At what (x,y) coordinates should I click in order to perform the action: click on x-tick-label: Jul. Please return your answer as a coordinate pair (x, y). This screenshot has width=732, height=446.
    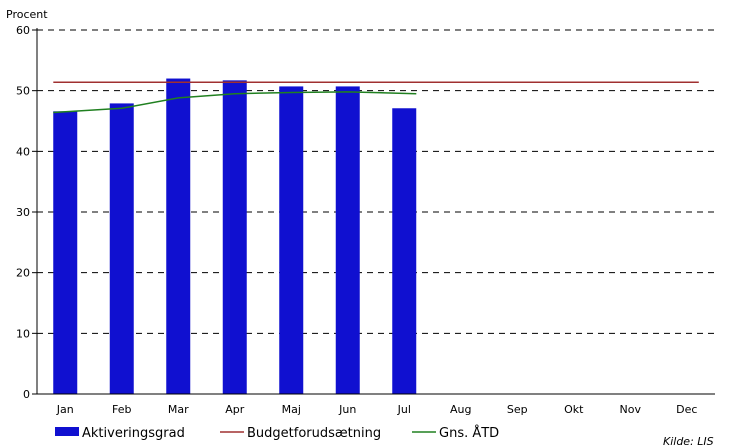
    Looking at the image, I should click on (404, 409).